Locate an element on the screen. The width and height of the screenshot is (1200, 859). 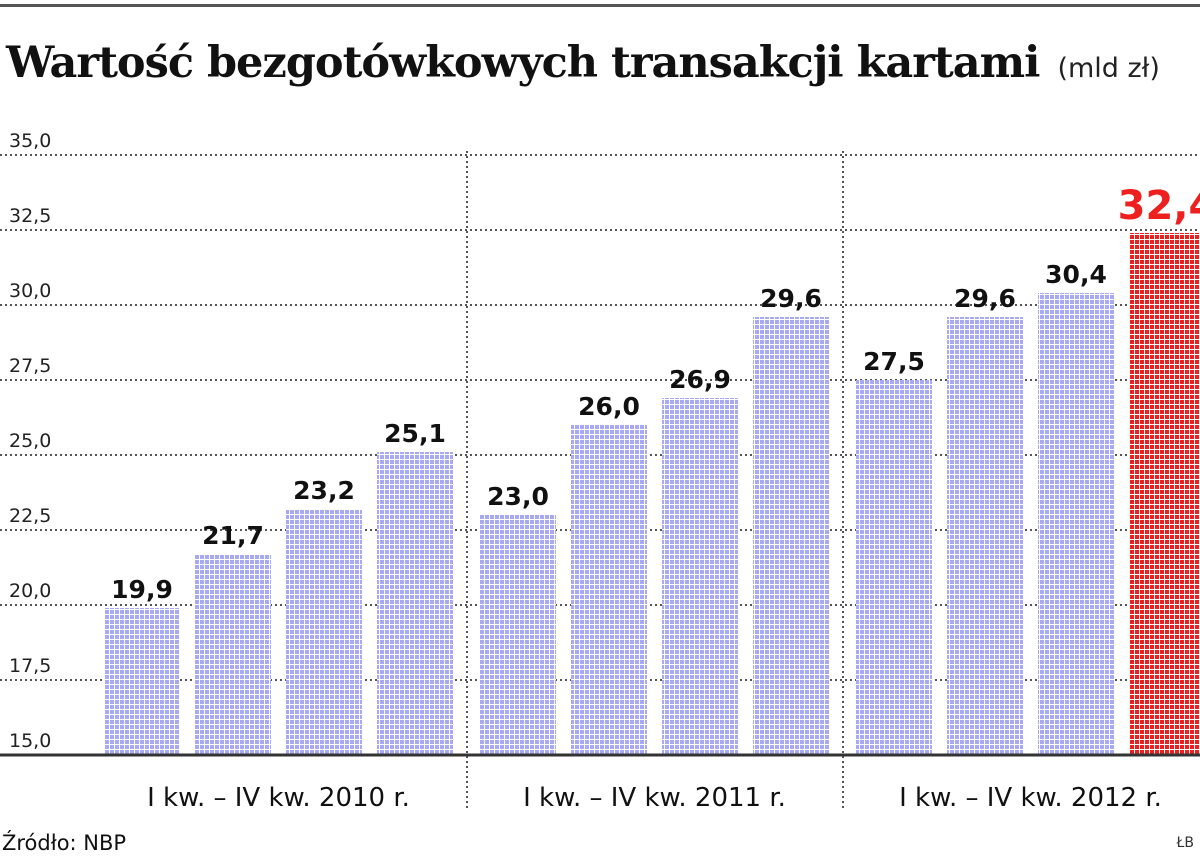
value-label-highlight: 32,4 is located at coordinates (1159, 206).